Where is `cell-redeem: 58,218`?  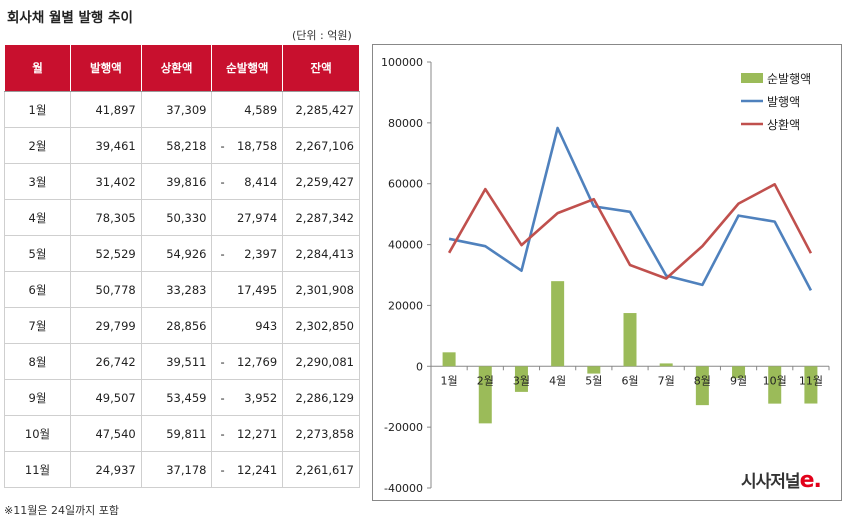 cell-redeem: 58,218 is located at coordinates (176, 145).